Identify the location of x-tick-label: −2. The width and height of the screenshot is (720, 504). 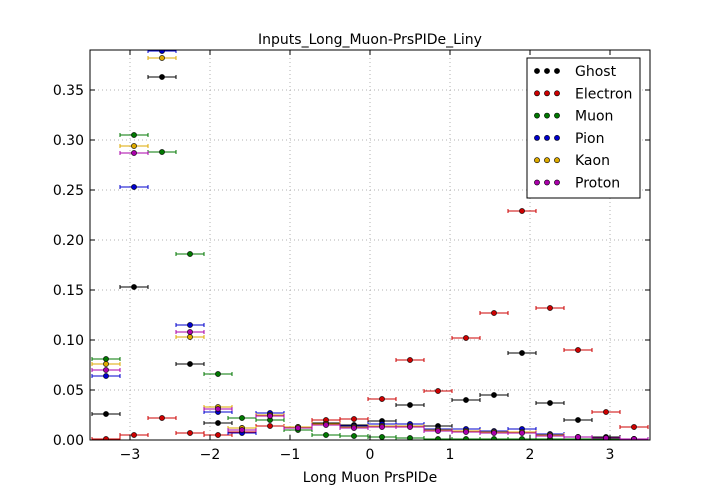
(210, 455).